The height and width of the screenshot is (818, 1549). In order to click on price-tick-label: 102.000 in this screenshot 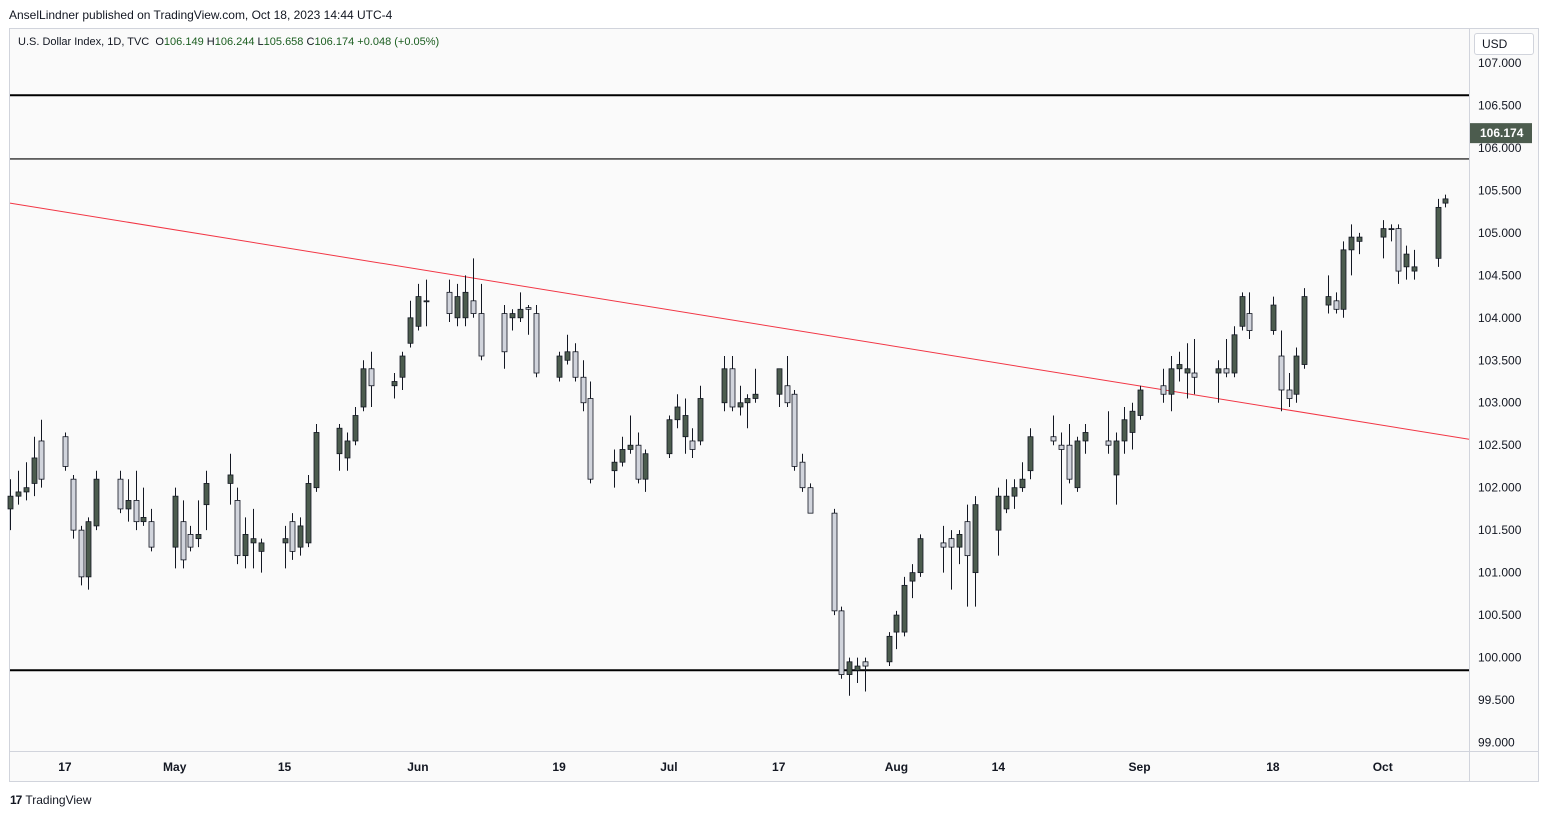, I will do `click(1500, 488)`.